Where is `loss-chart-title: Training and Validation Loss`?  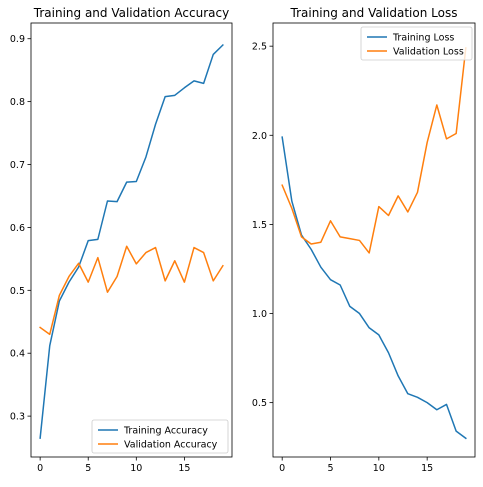 loss-chart-title: Training and Validation Loss is located at coordinates (374, 13).